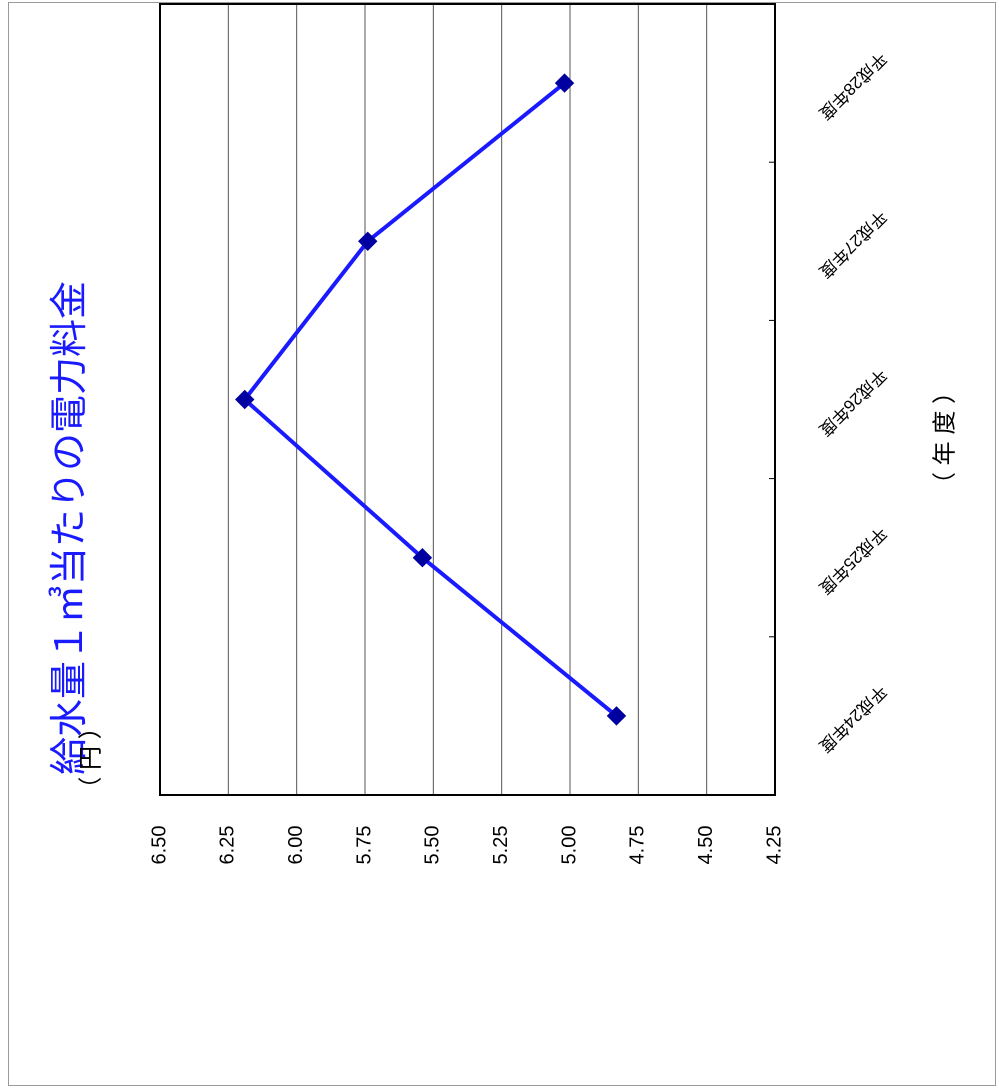 This screenshot has height=1091, width=1003. What do you see at coordinates (228, 845) in the screenshot?
I see `y-tick-label: 6.25` at bounding box center [228, 845].